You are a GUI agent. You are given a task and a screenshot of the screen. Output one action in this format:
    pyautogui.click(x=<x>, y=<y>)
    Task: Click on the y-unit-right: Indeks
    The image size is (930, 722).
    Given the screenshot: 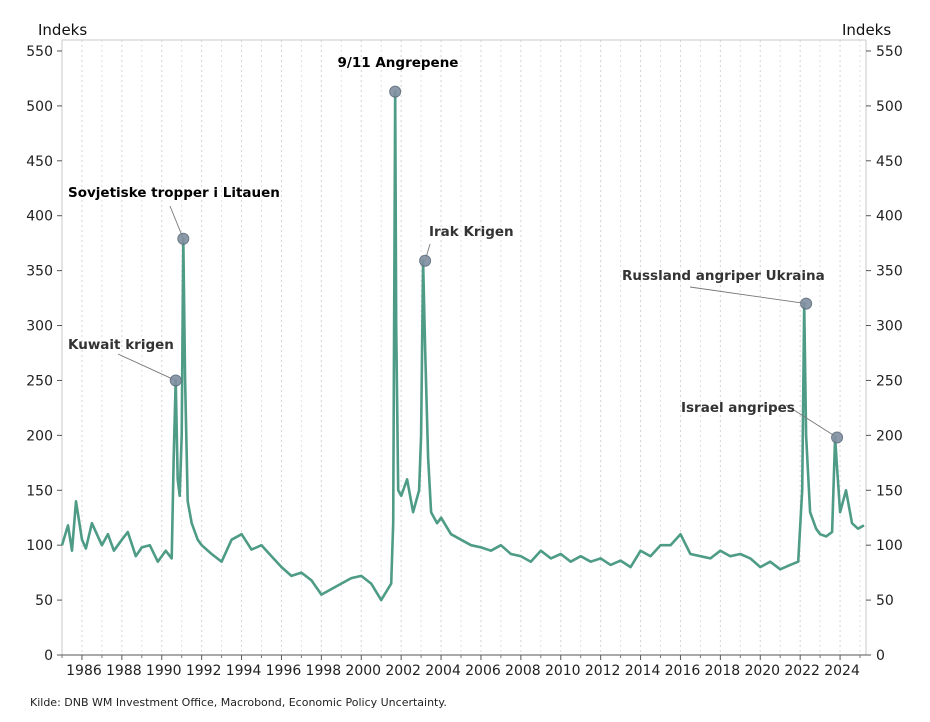 What is the action you would take?
    pyautogui.click(x=866, y=30)
    